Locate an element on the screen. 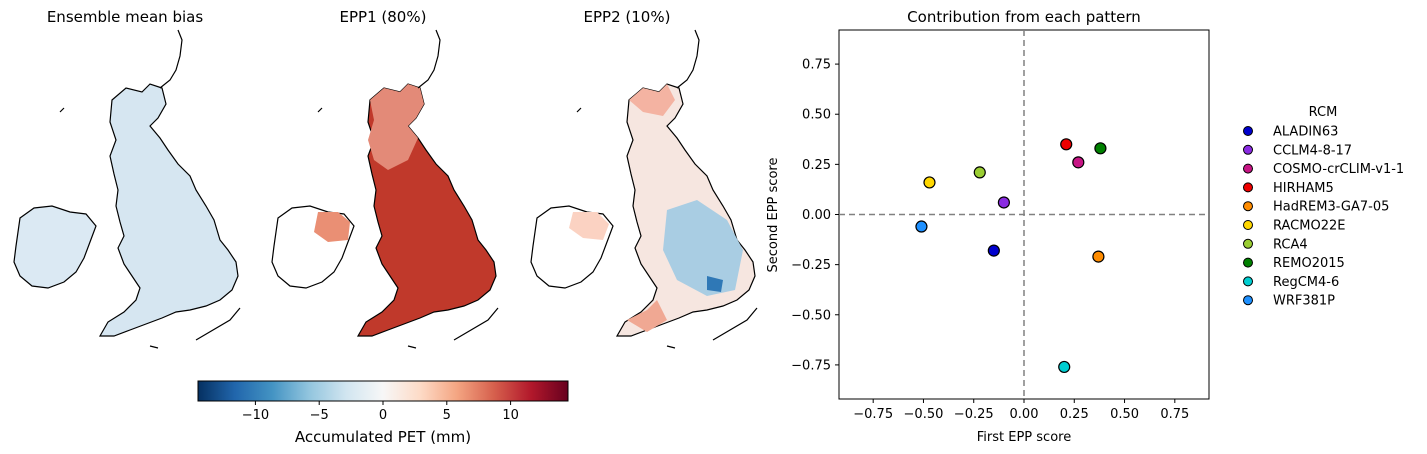 The height and width of the screenshot is (454, 1427). x-axis-ticks: −0.75 −0.50 −0.25 0.00 0.25 0.50 0.75 is located at coordinates (1021, 410).